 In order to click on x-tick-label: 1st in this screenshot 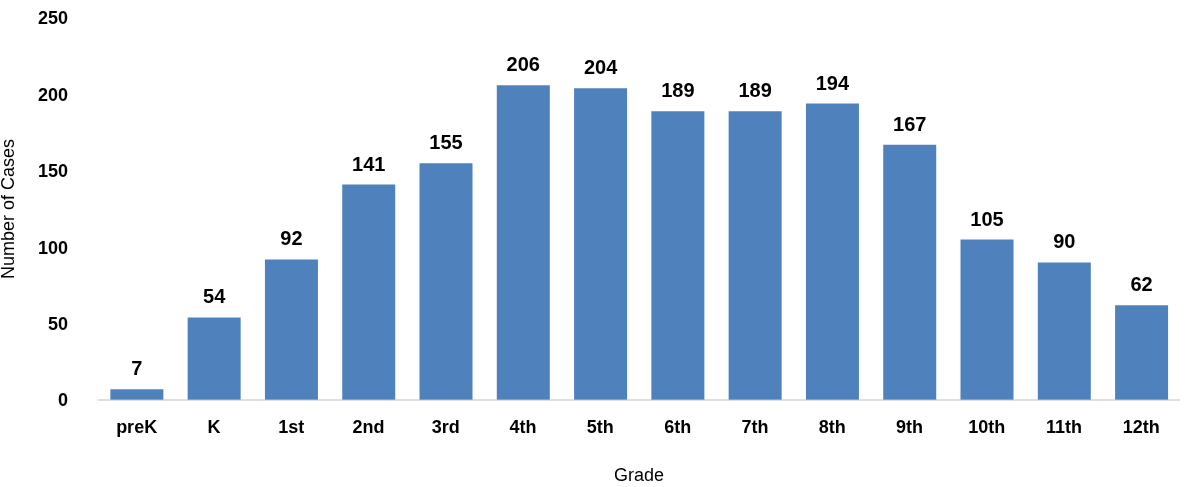, I will do `click(291, 426)`.